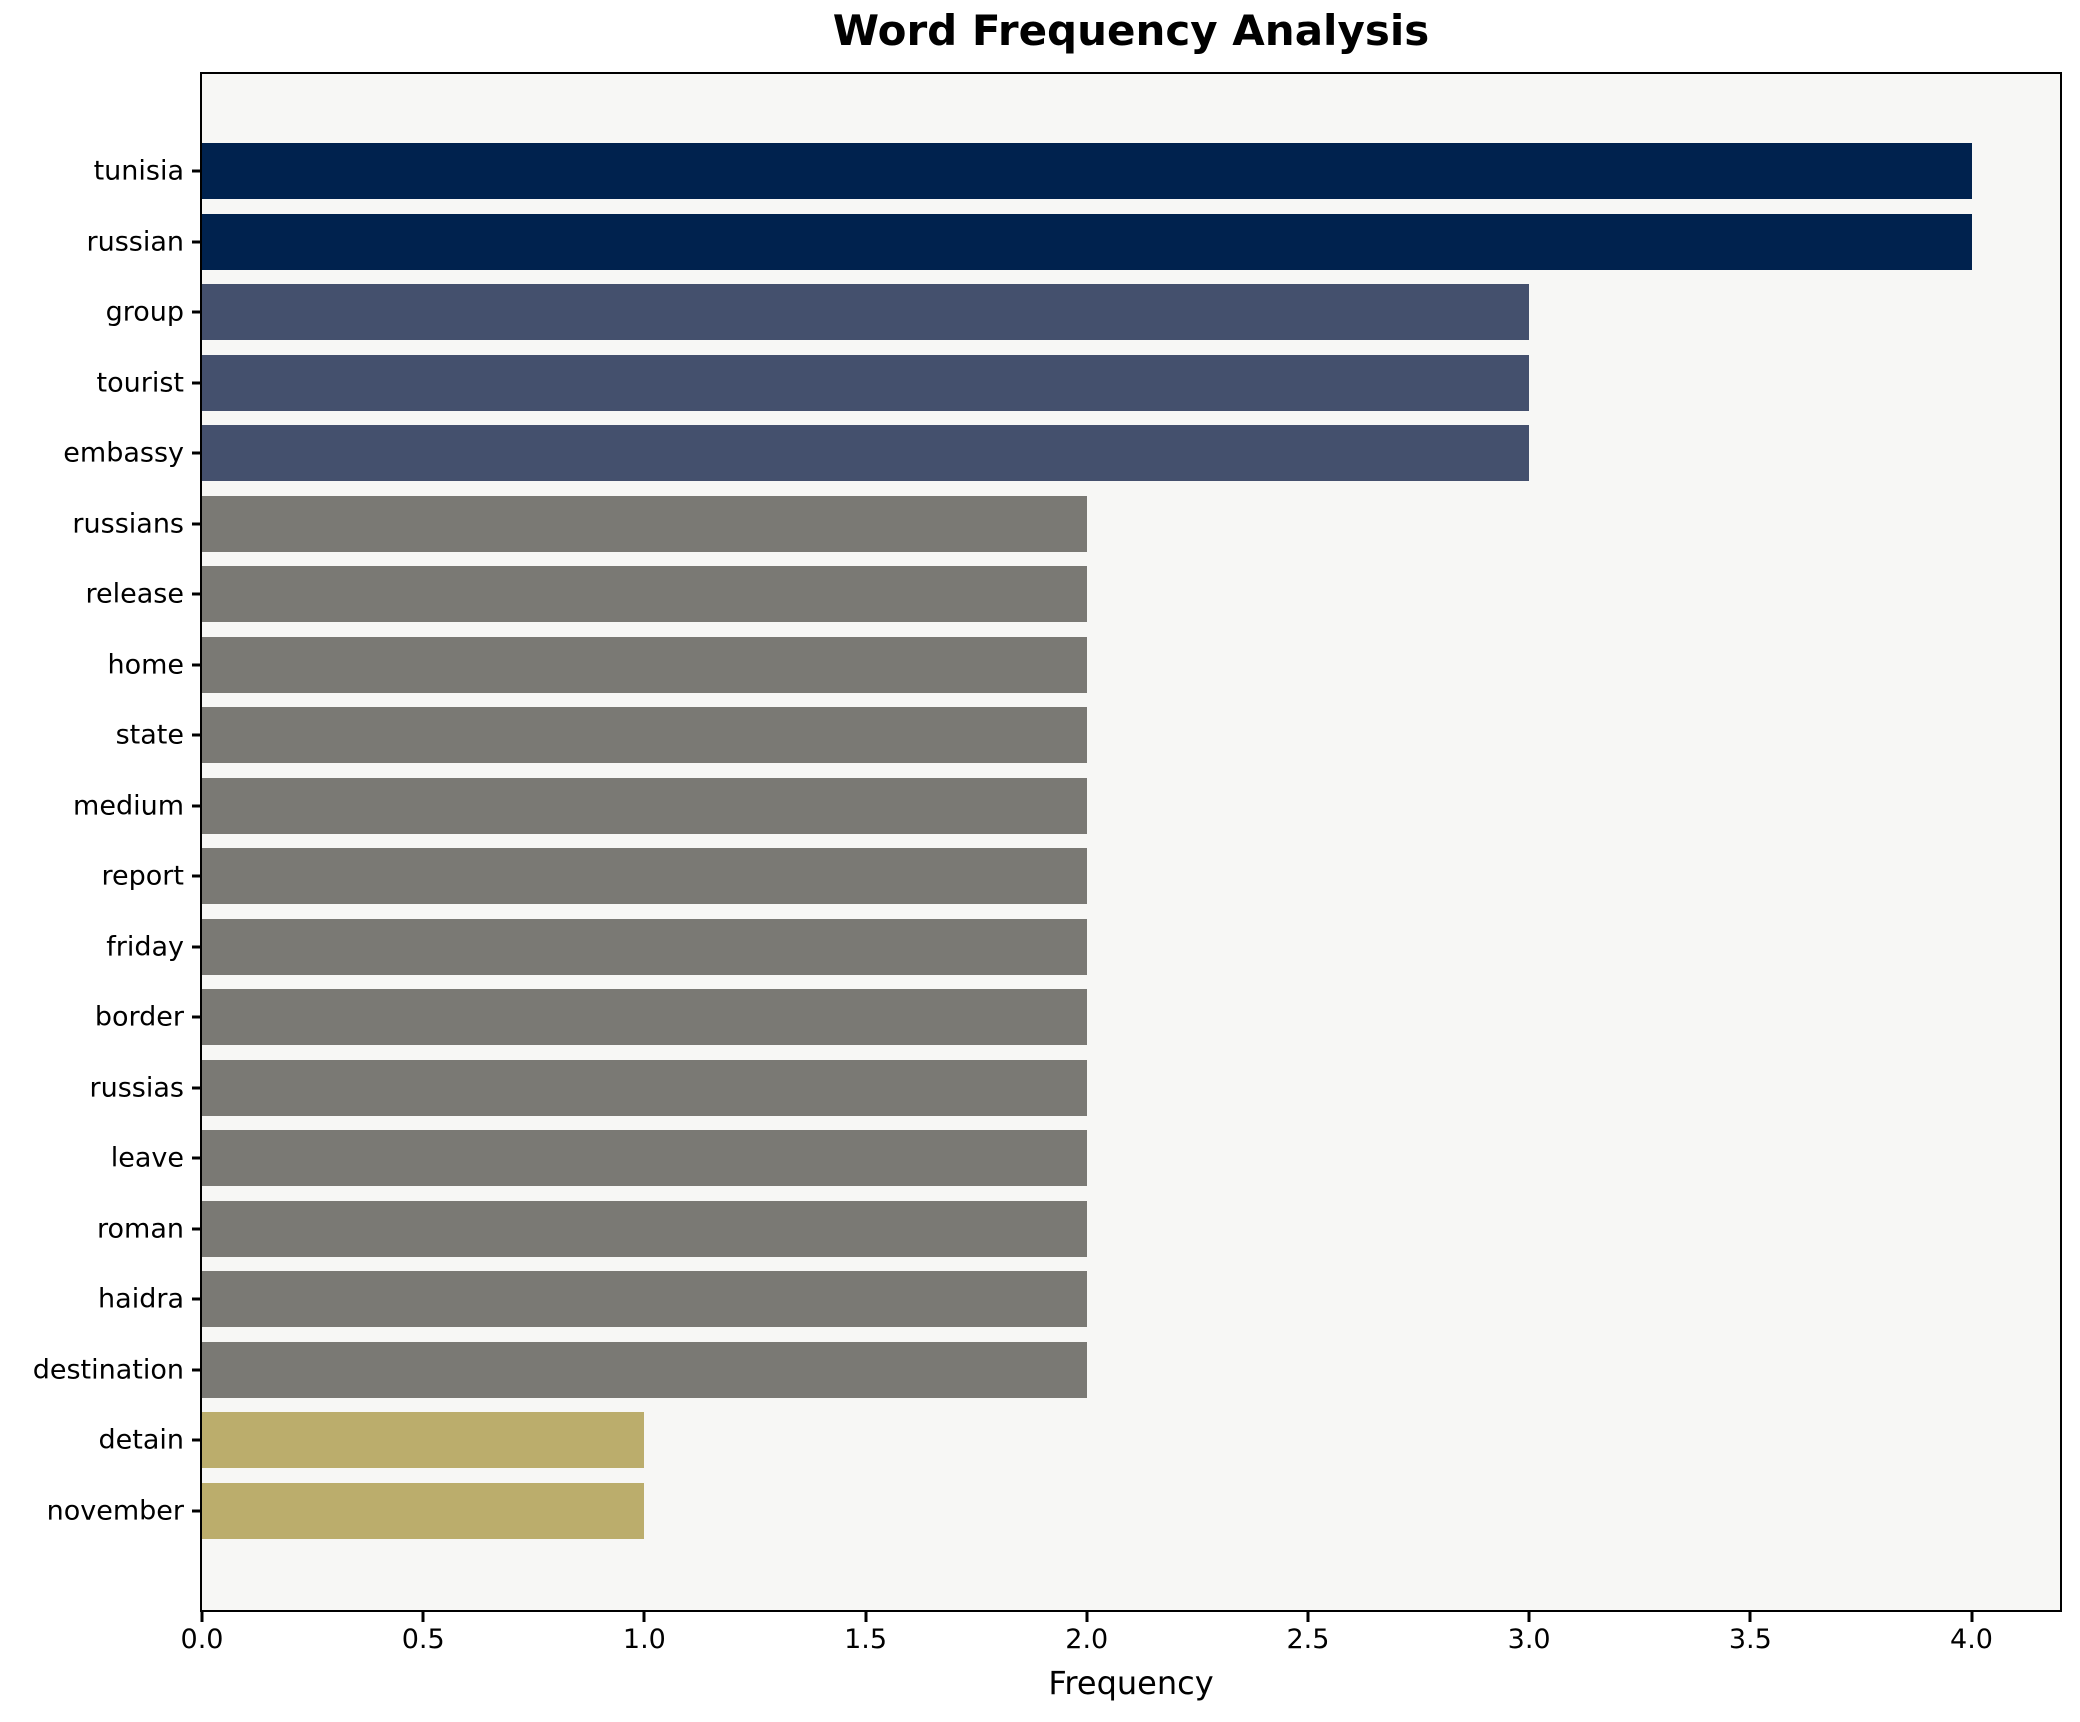 The height and width of the screenshot is (1722, 2080). What do you see at coordinates (135, 242) in the screenshot?
I see `y-tick-label: russian` at bounding box center [135, 242].